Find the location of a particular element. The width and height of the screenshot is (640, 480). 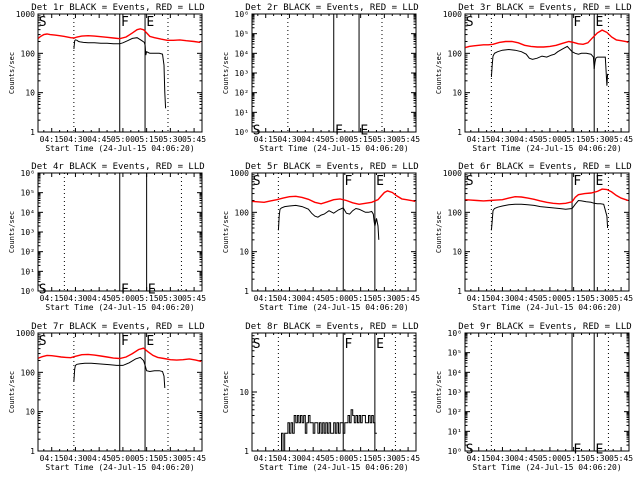

panel-title: Det 7r BLACK = Events, RED = LLD is located at coordinates (117, 327).